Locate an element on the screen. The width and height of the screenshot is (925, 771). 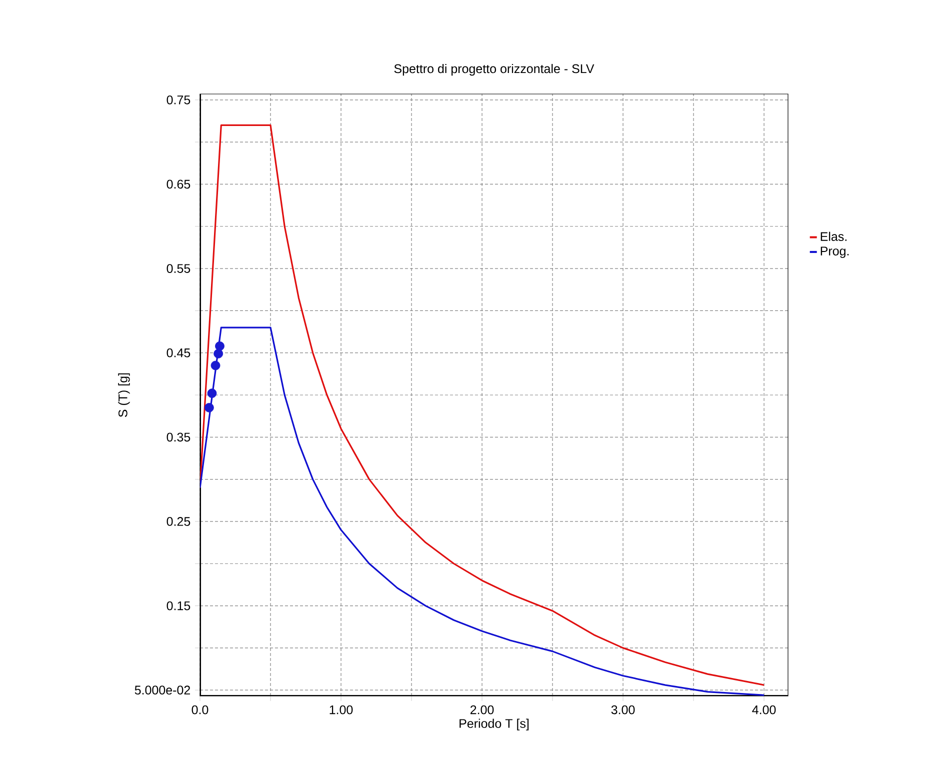
chart-title: Spettro di progetto orizzontale - SLV is located at coordinates (494, 70).